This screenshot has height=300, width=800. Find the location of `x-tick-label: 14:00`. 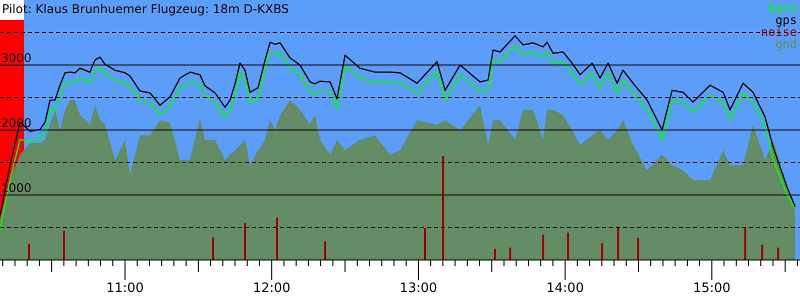

x-tick-label: 14:00 is located at coordinates (565, 288).